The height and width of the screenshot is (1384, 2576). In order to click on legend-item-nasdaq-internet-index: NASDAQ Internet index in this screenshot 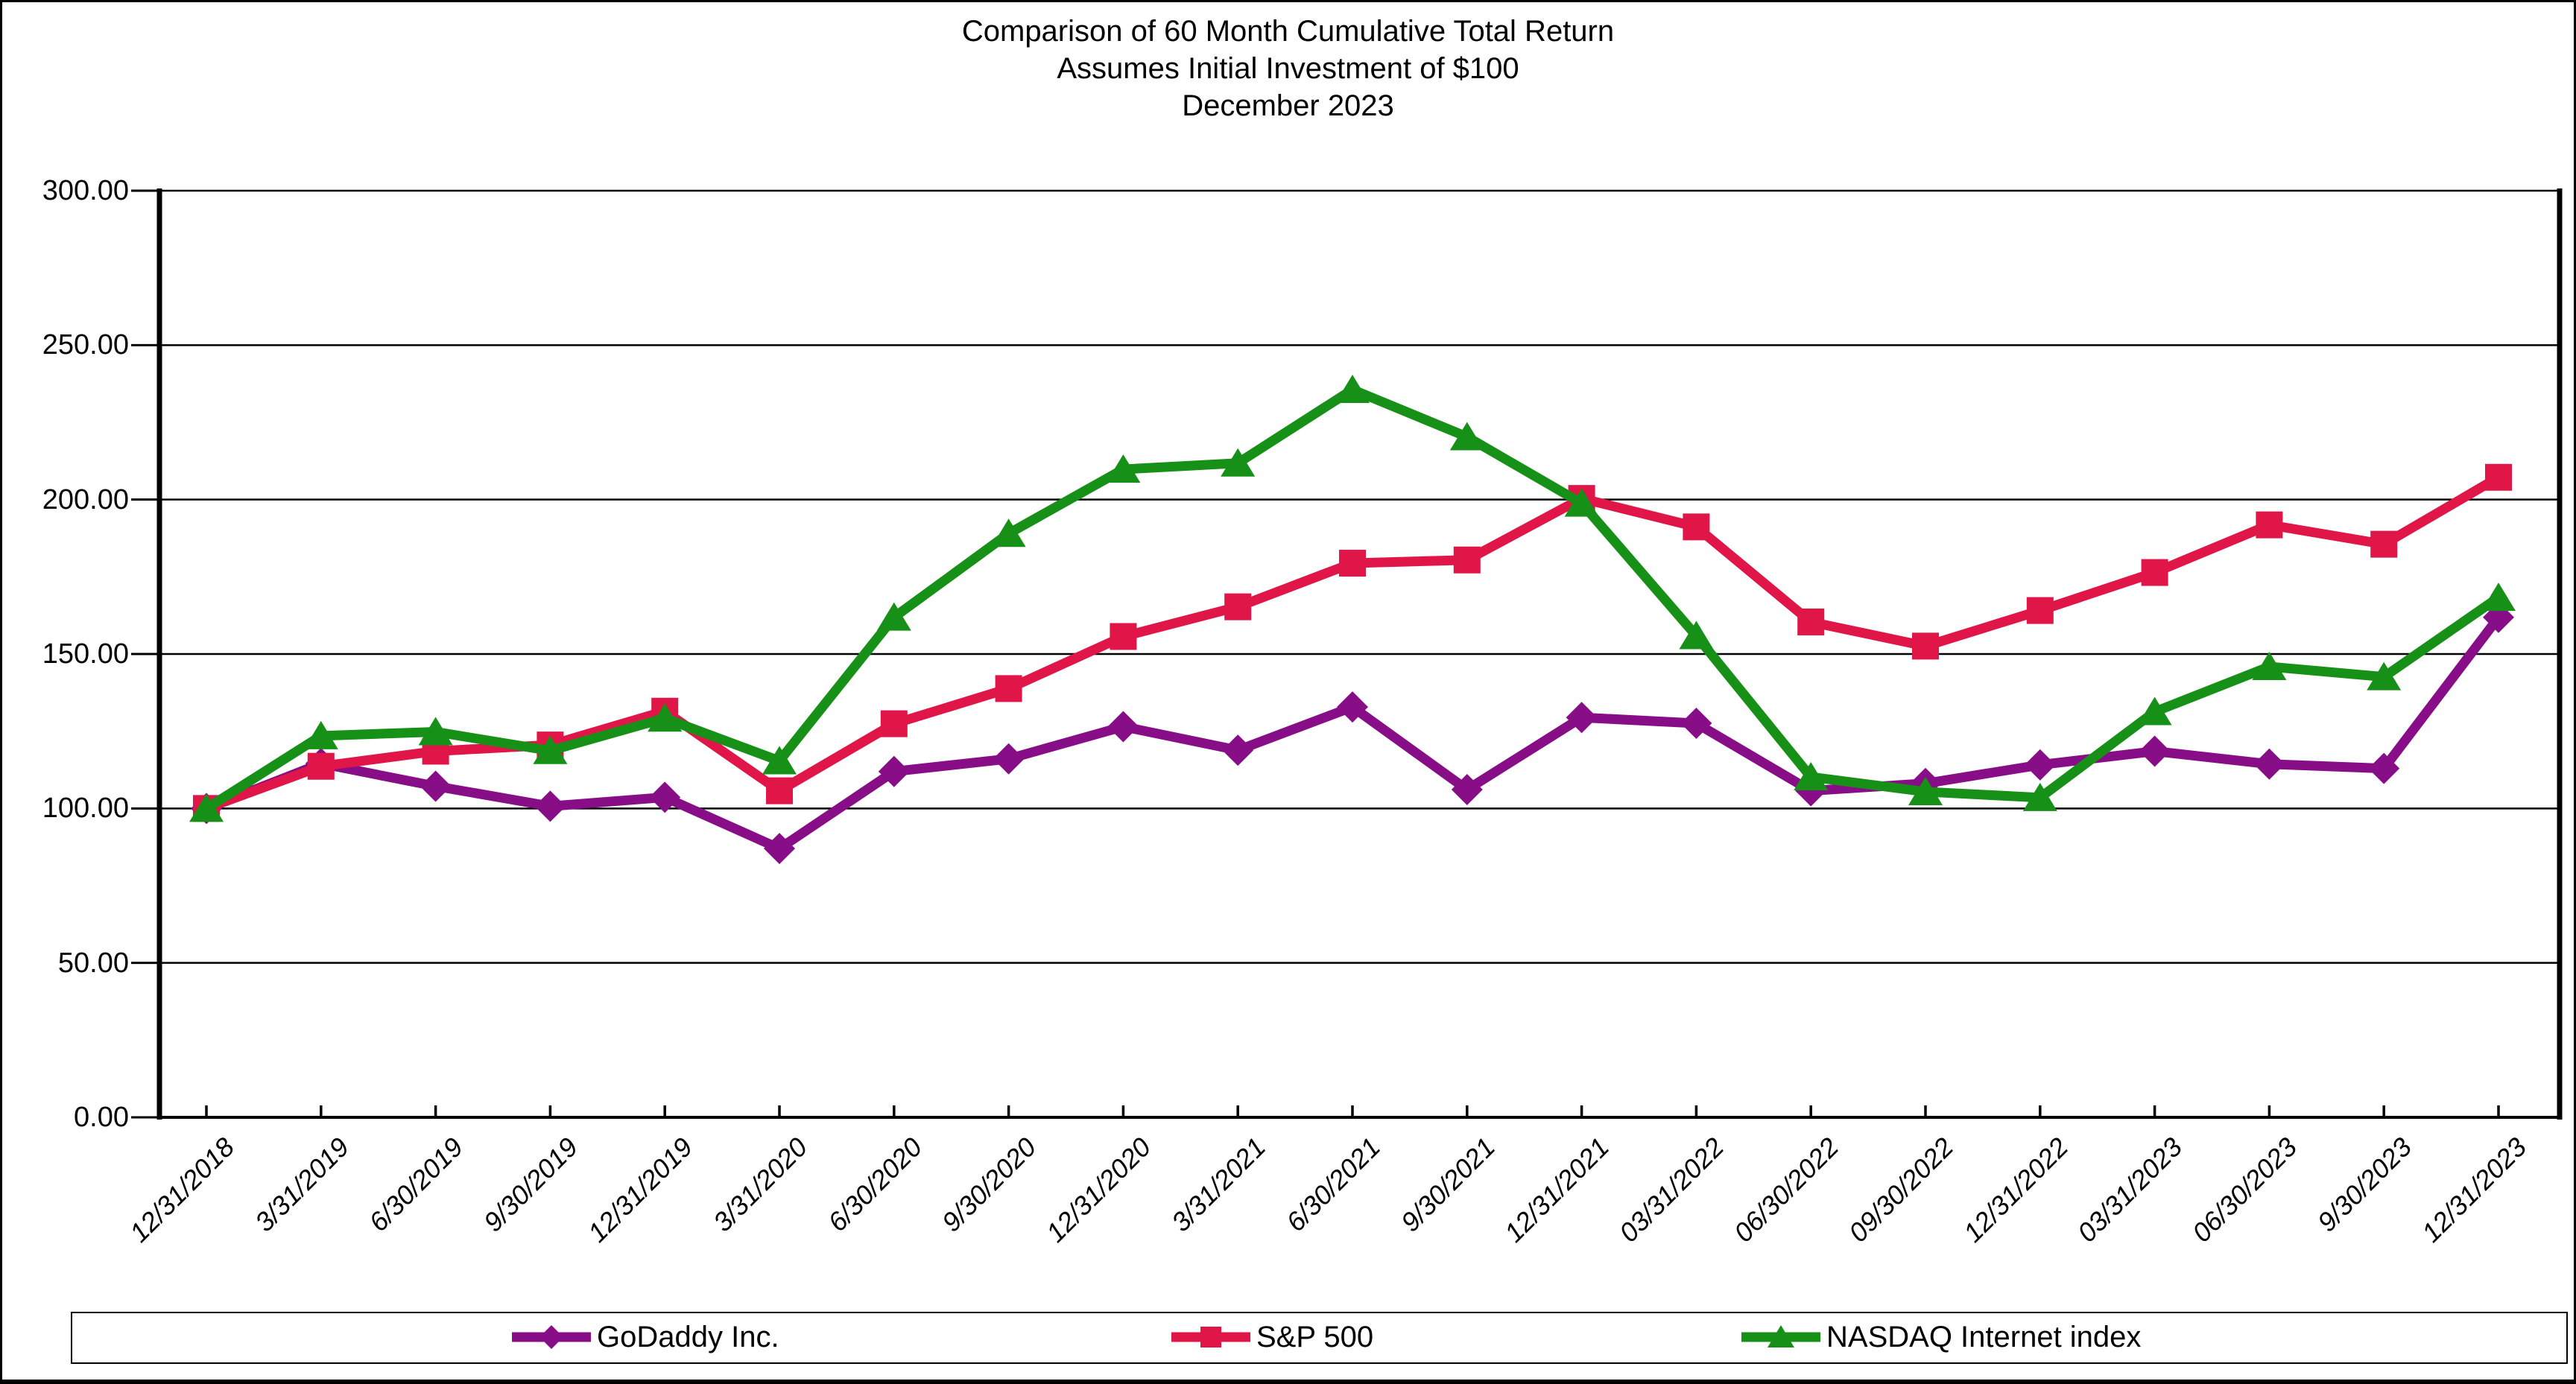, I will do `click(1940, 1337)`.